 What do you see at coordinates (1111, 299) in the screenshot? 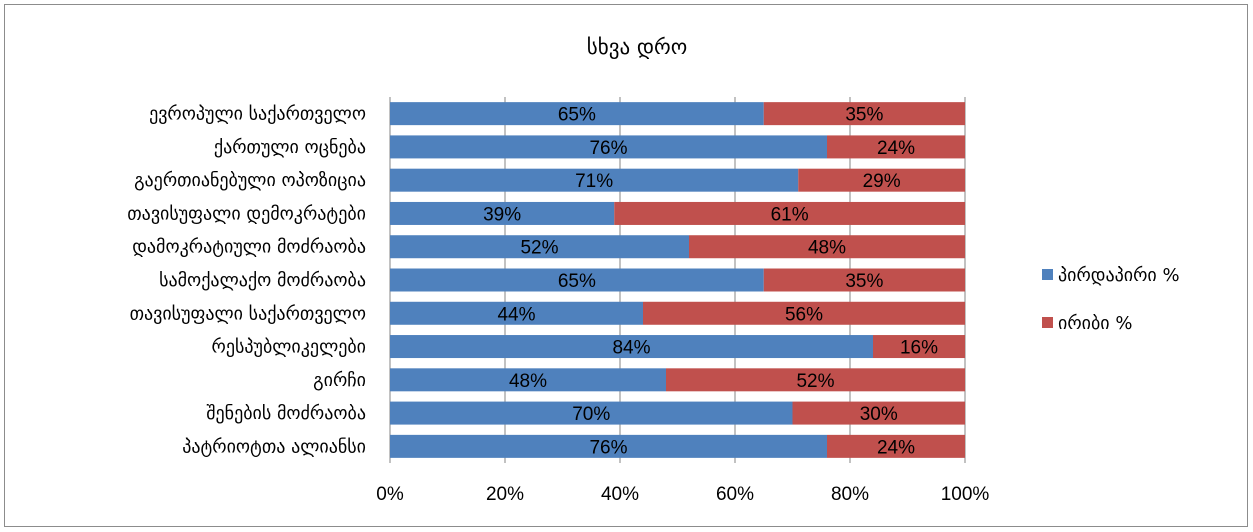
I see `legend: პირდაპირი % ირიბი %` at bounding box center [1111, 299].